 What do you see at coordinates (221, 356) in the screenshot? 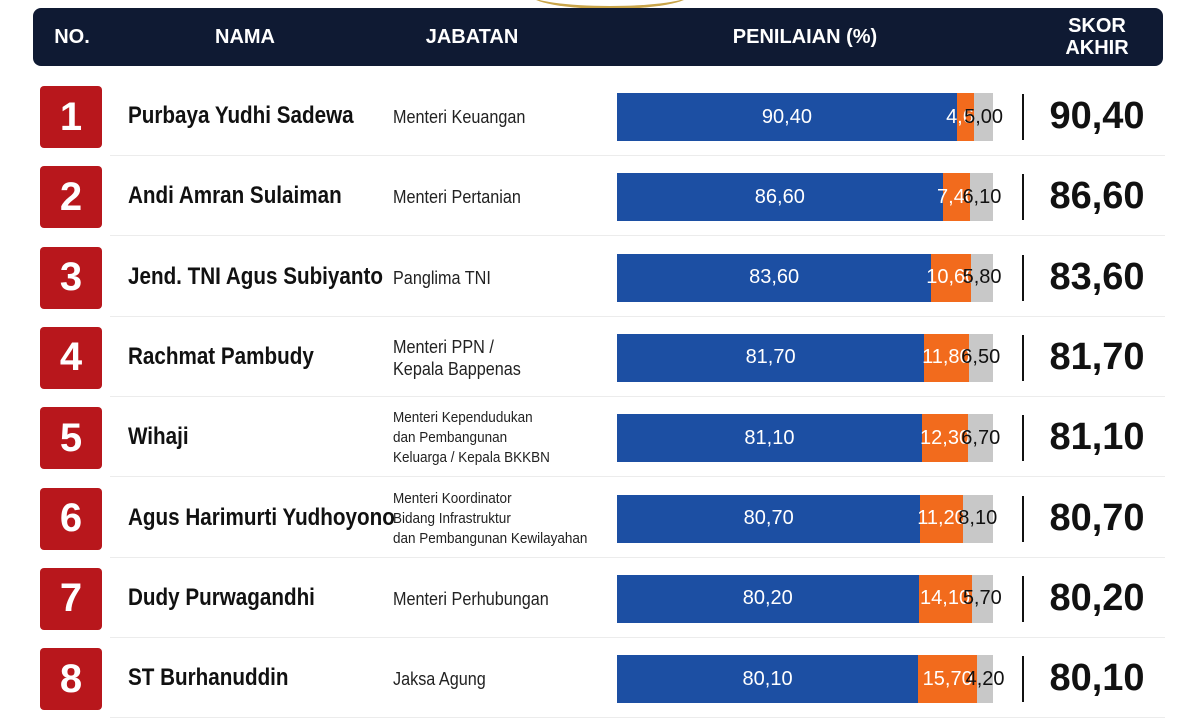
I see `name: Rachmat Pambudy` at bounding box center [221, 356].